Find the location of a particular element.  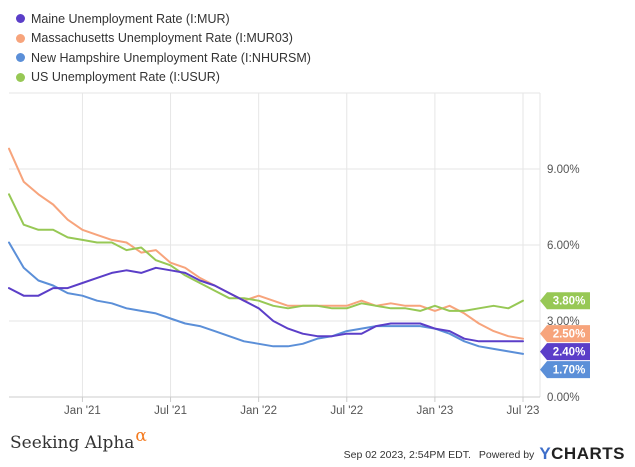

legend-label: Maine Unemployment Rate (I:MUR) is located at coordinates (130, 18).